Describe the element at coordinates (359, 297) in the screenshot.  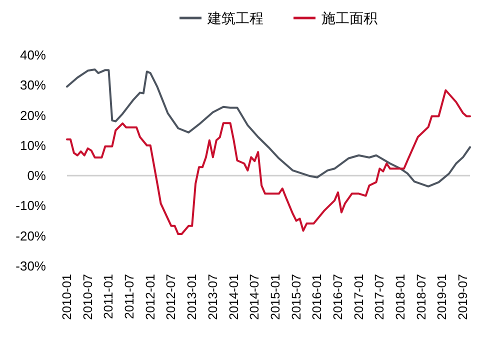
I see `x-tick-label: 2017-01` at that location.